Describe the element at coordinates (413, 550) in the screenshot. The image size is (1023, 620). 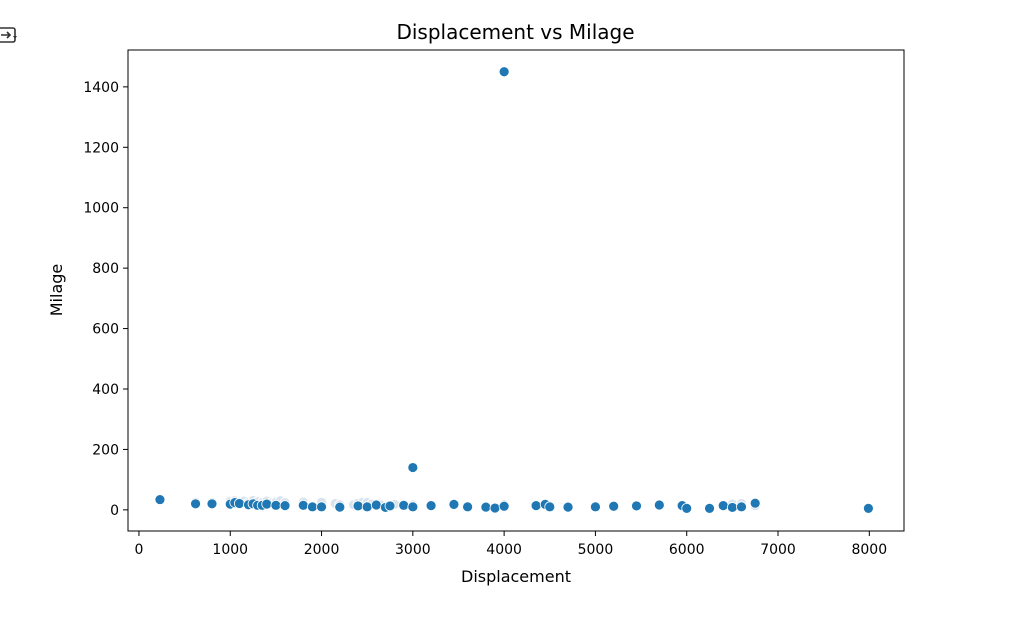
I see `x-tick-label: 3000` at that location.